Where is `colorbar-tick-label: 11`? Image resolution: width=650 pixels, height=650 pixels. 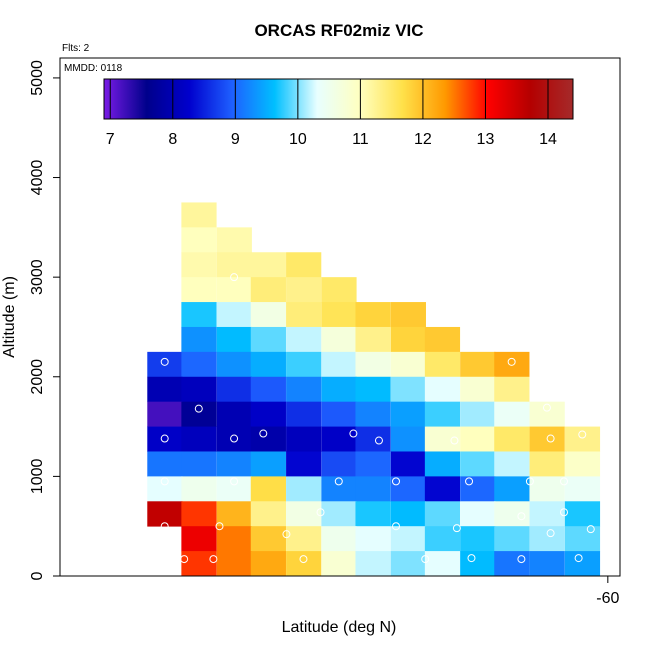
colorbar-tick-label: 11 is located at coordinates (360, 139).